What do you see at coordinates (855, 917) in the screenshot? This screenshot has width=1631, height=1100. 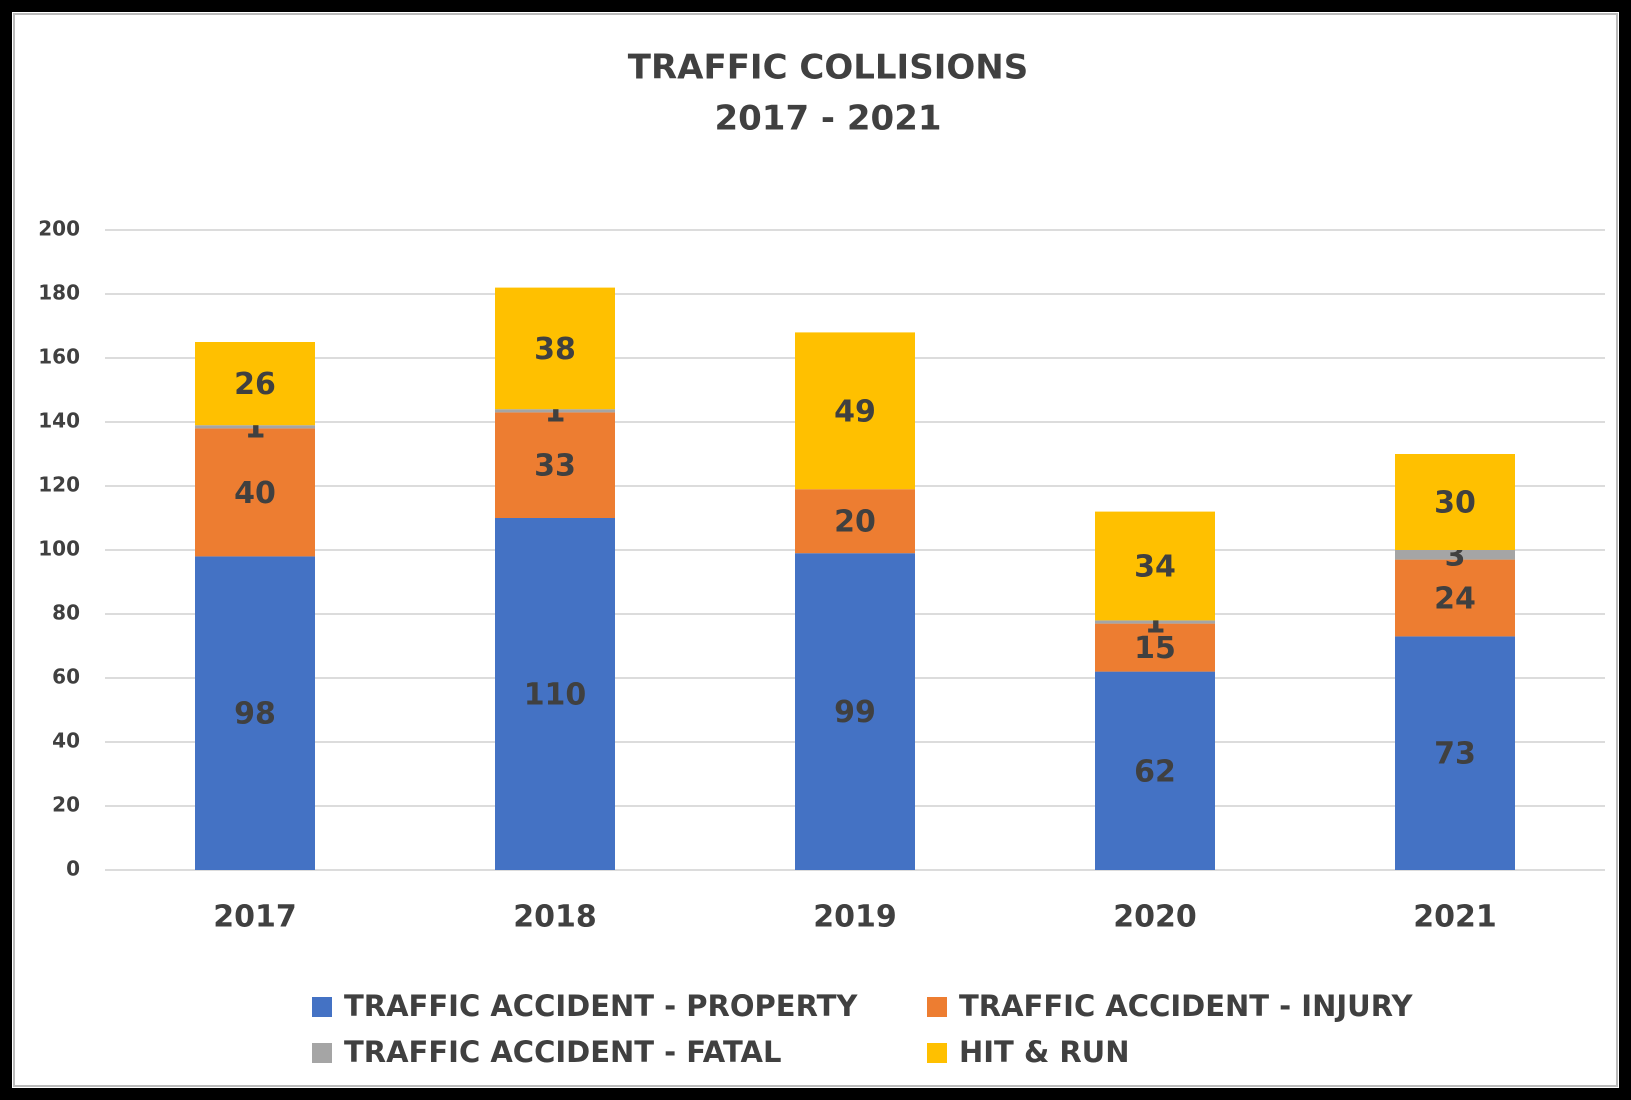 I see `x-tick-label: 2019` at bounding box center [855, 917].